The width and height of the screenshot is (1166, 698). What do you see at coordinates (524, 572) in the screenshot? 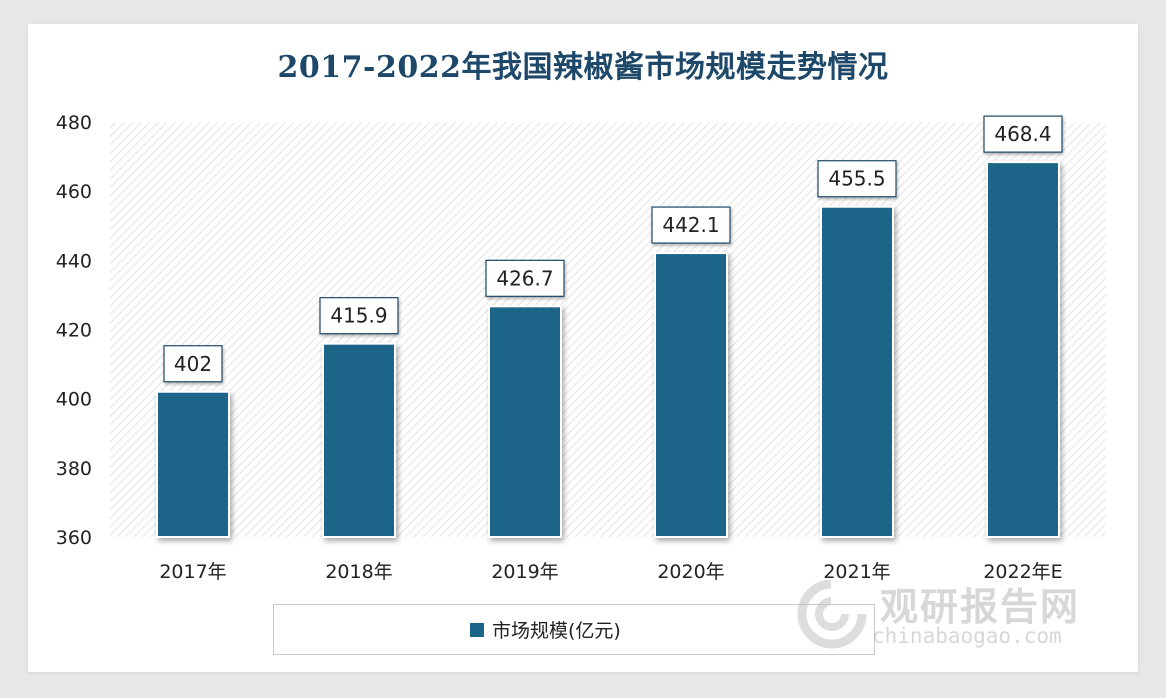
I see `x-tick-label: 2019年` at bounding box center [524, 572].